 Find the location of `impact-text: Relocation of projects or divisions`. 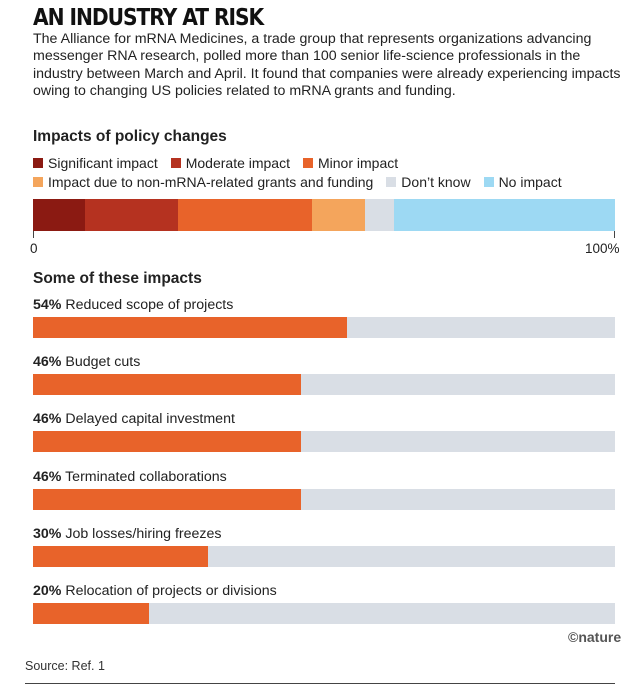

impact-text: Relocation of projects or divisions is located at coordinates (171, 591).